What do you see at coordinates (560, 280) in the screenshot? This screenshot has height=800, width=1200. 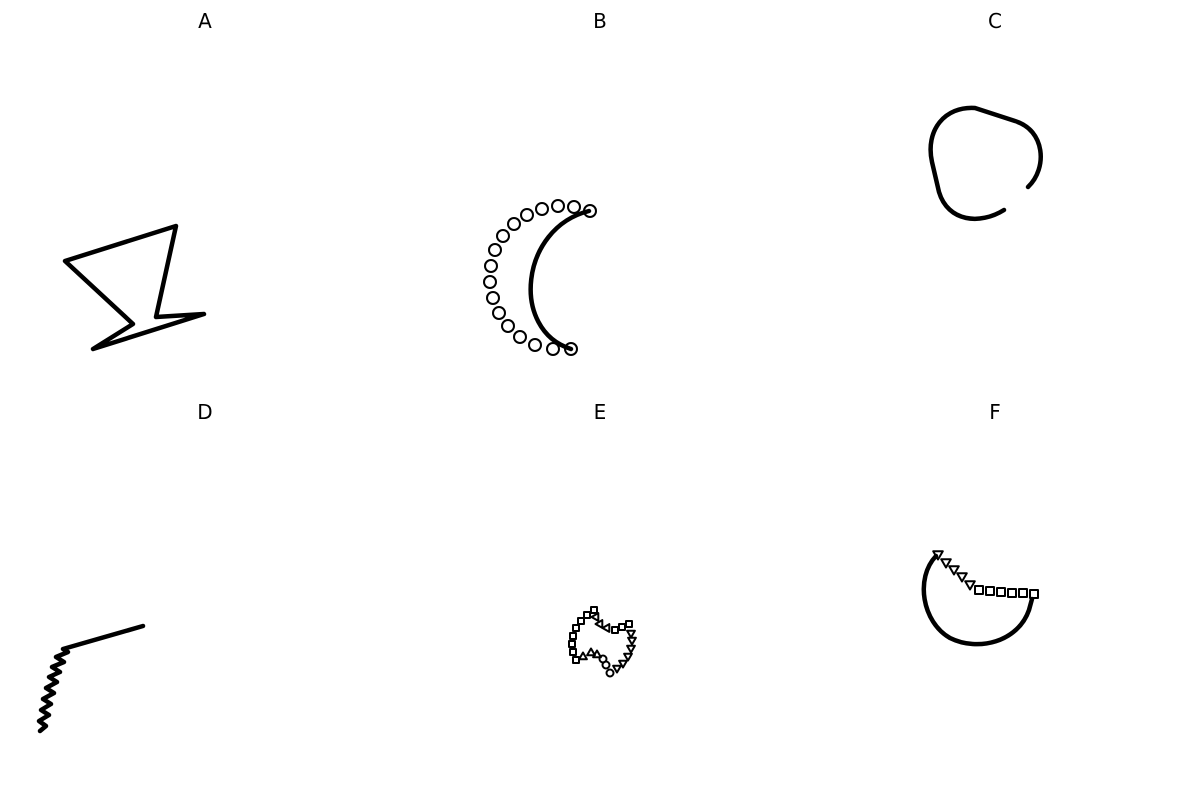 I see `arc-sketch` at bounding box center [560, 280].